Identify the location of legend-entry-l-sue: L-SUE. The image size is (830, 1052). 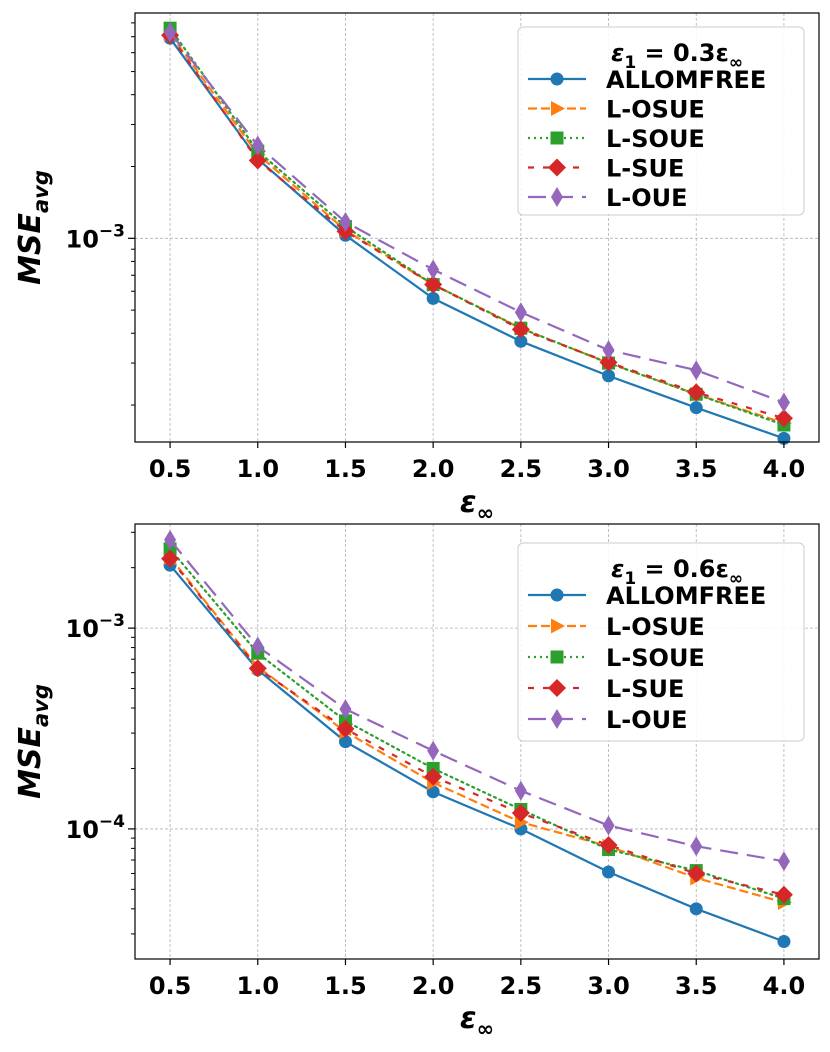
(606, 169).